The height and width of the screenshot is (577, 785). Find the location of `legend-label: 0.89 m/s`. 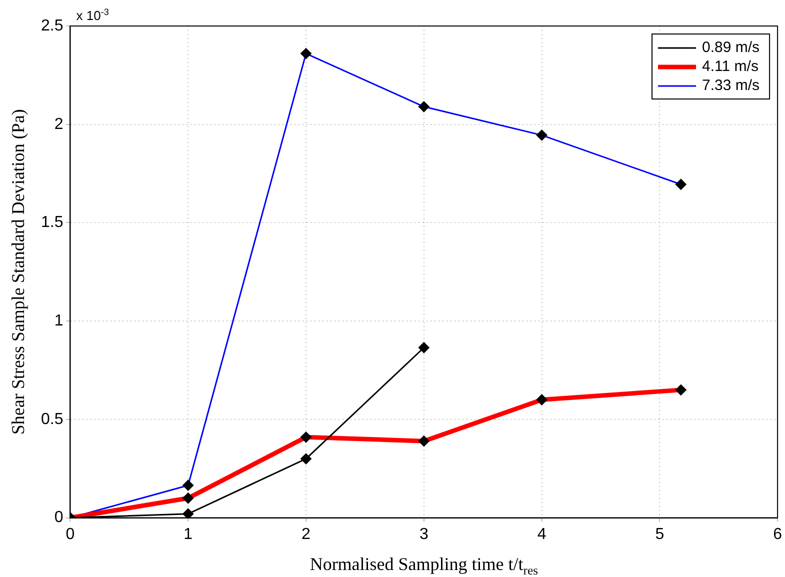

legend-label: 0.89 m/s is located at coordinates (731, 47).